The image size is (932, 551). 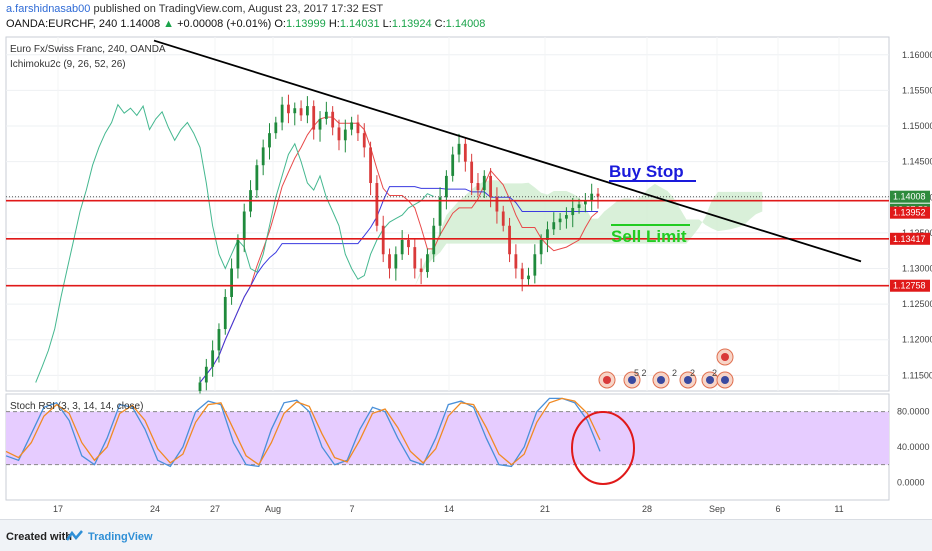 I want to click on close-value: 1.14008, so click(x=465, y=24).